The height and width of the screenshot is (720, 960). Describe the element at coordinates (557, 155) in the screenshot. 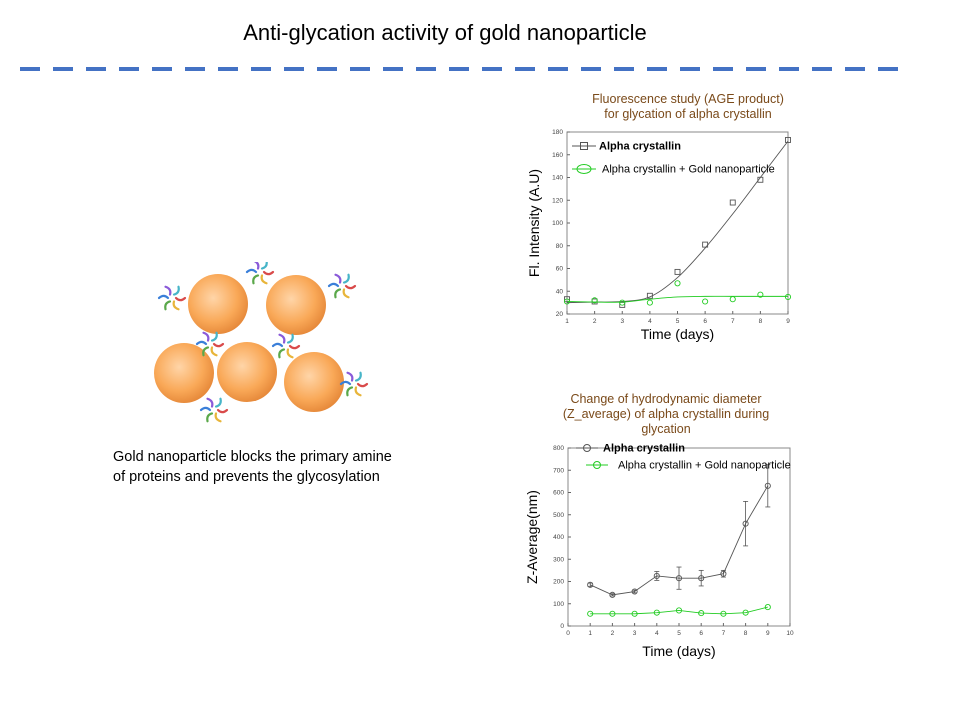

I see `y-tick-label: 160` at that location.